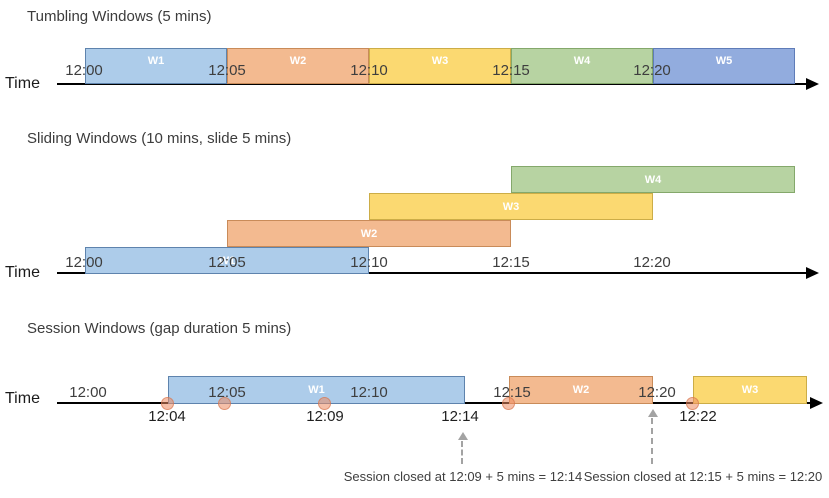 This screenshot has width=829, height=498. Describe the element at coordinates (812, 273) in the screenshot. I see `axis-arrow-icon-sliding` at that location.